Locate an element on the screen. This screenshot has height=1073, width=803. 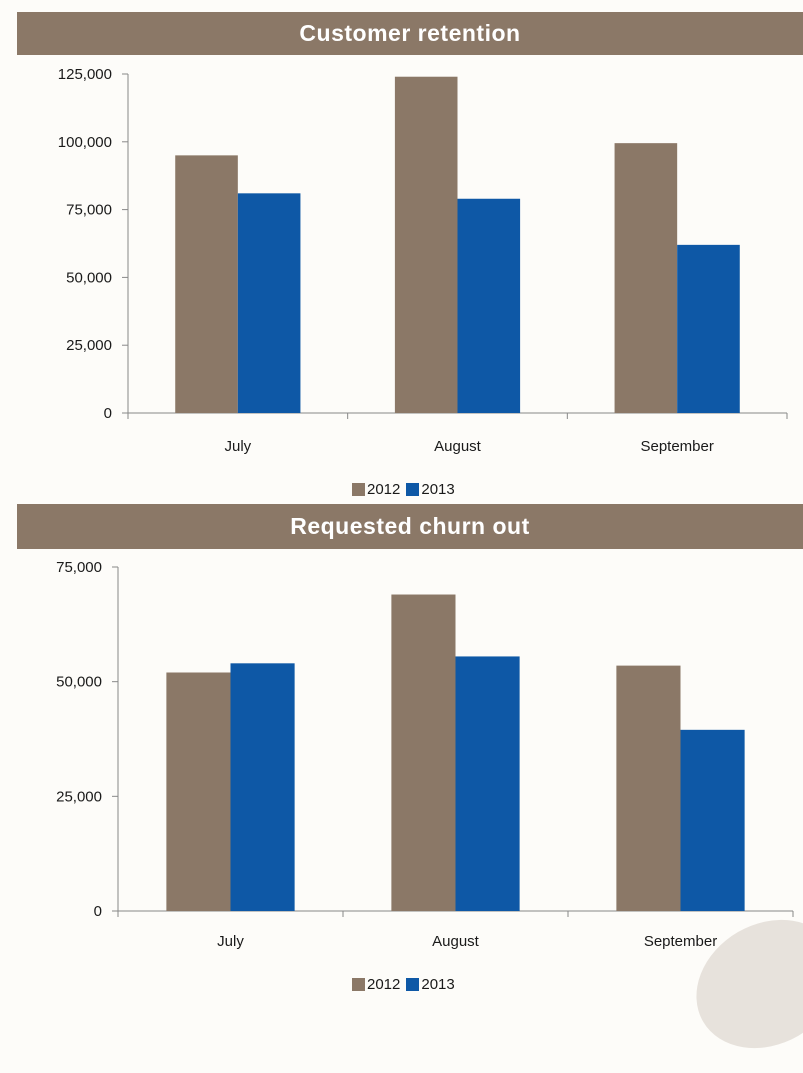
chart-title: Customer retention is located at coordinates (410, 33).